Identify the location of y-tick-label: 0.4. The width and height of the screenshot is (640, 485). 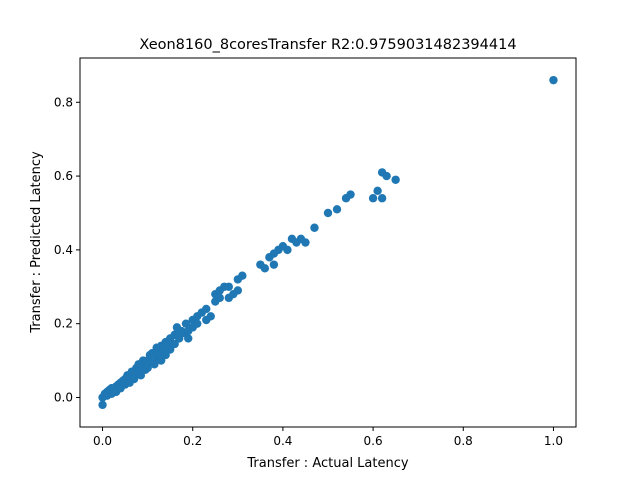
(63, 250).